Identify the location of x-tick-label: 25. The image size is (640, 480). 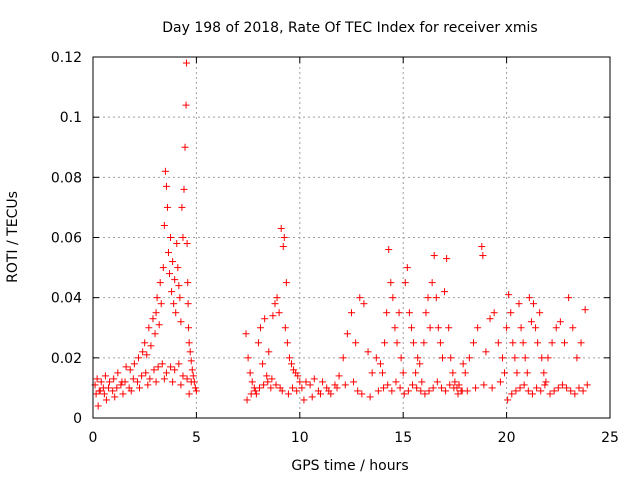
(610, 438).